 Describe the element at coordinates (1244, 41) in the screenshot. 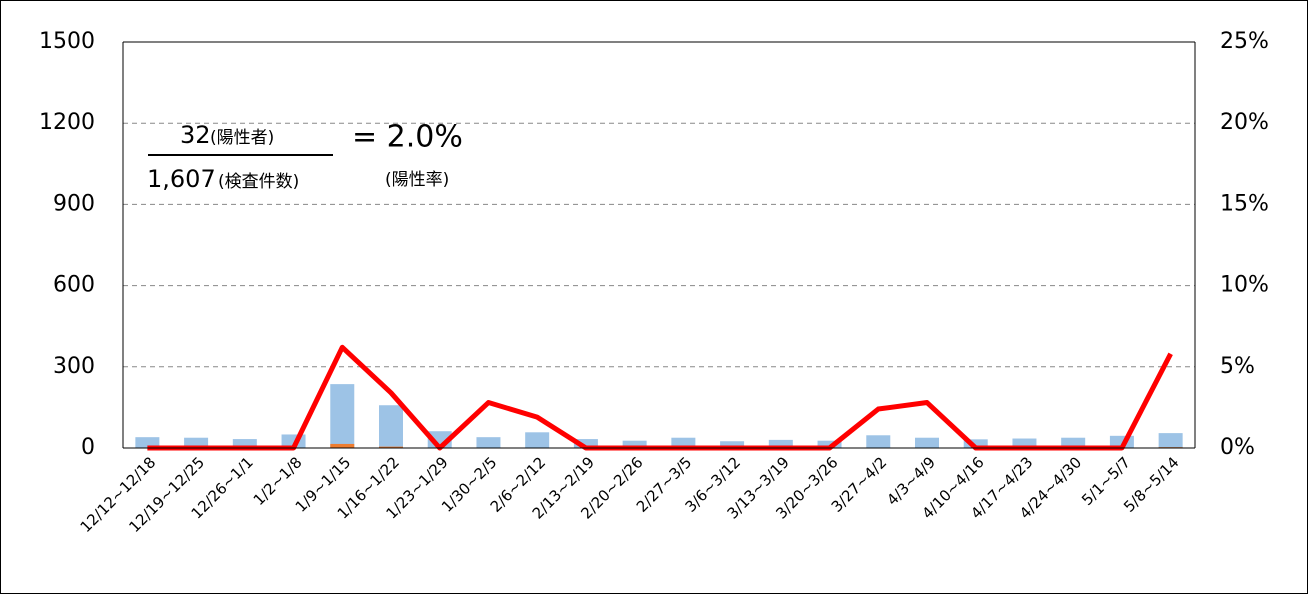

I see `y2-tick-label: 25%` at that location.